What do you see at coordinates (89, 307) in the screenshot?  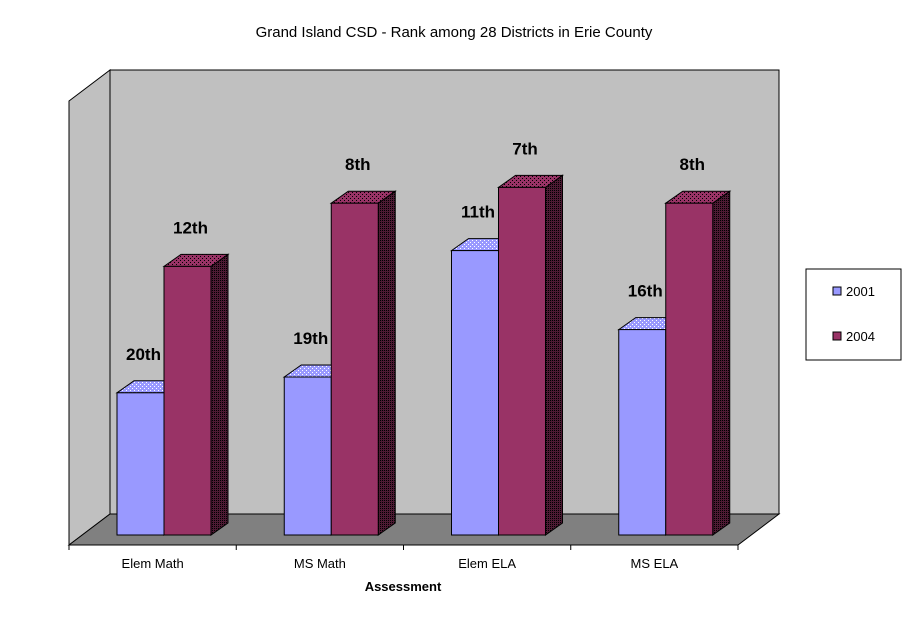 I see `side-wall` at bounding box center [89, 307].